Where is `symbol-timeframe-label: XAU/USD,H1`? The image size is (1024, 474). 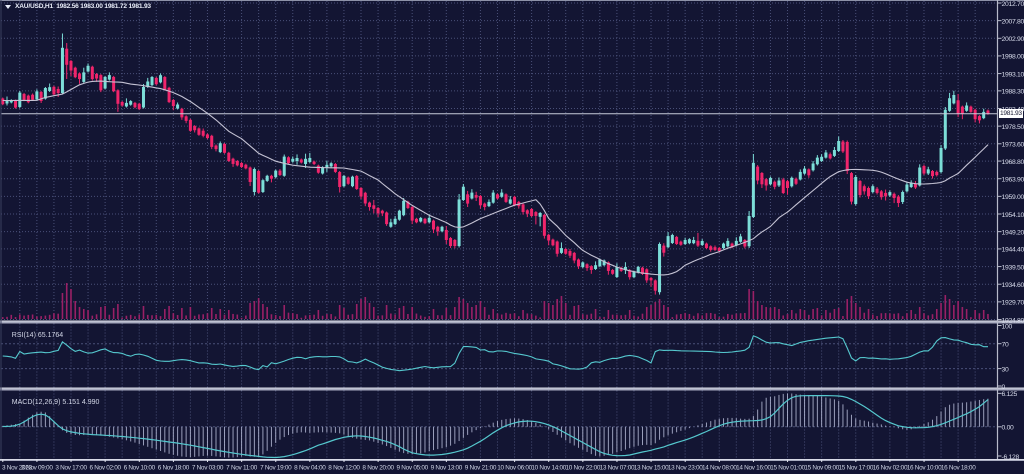
symbol-timeframe-label: XAU/USD,H1 is located at coordinates (34, 6).